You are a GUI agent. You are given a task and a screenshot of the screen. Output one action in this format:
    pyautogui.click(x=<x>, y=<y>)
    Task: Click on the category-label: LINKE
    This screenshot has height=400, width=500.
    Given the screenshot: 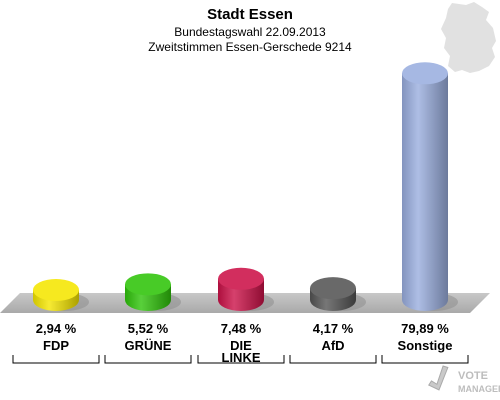 What is the action you would take?
    pyautogui.click(x=241, y=357)
    